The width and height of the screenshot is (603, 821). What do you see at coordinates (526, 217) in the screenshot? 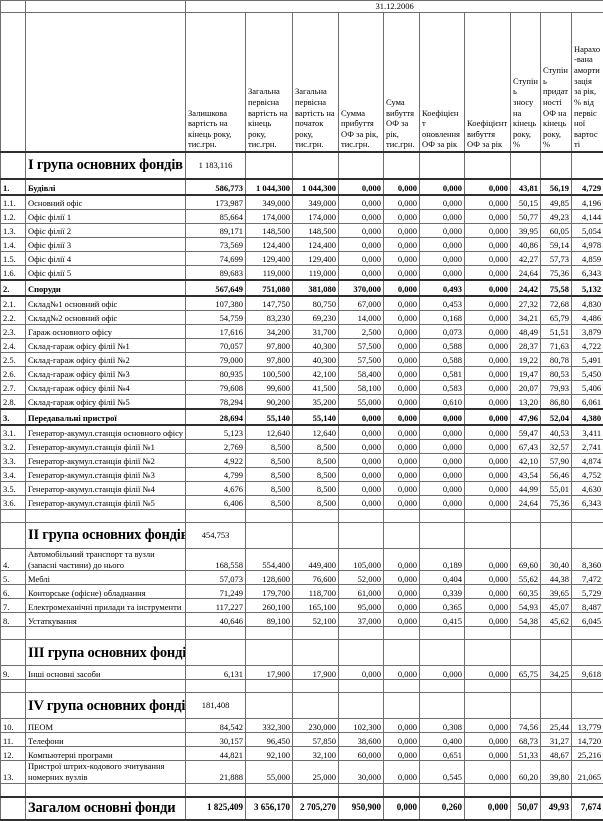
I see `value-cell: 50,77` at bounding box center [526, 217].